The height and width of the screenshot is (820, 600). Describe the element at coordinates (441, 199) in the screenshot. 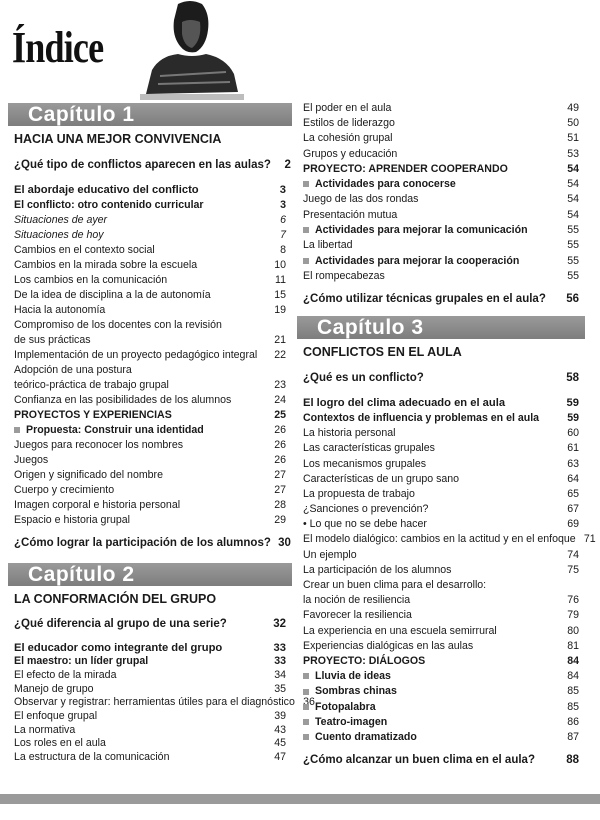

I see `toc-entry: Juego de las dos rondas 54` at that location.